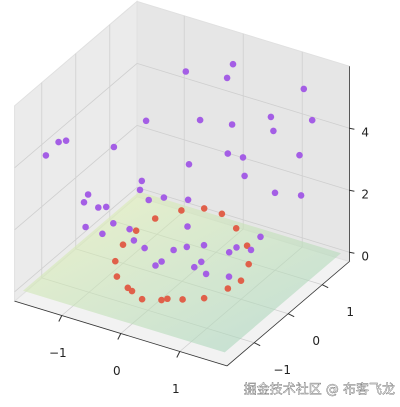 Image resolution: width=400 pixels, height=407 pixels. I want to click on z-tick-label: 2, so click(365, 195).